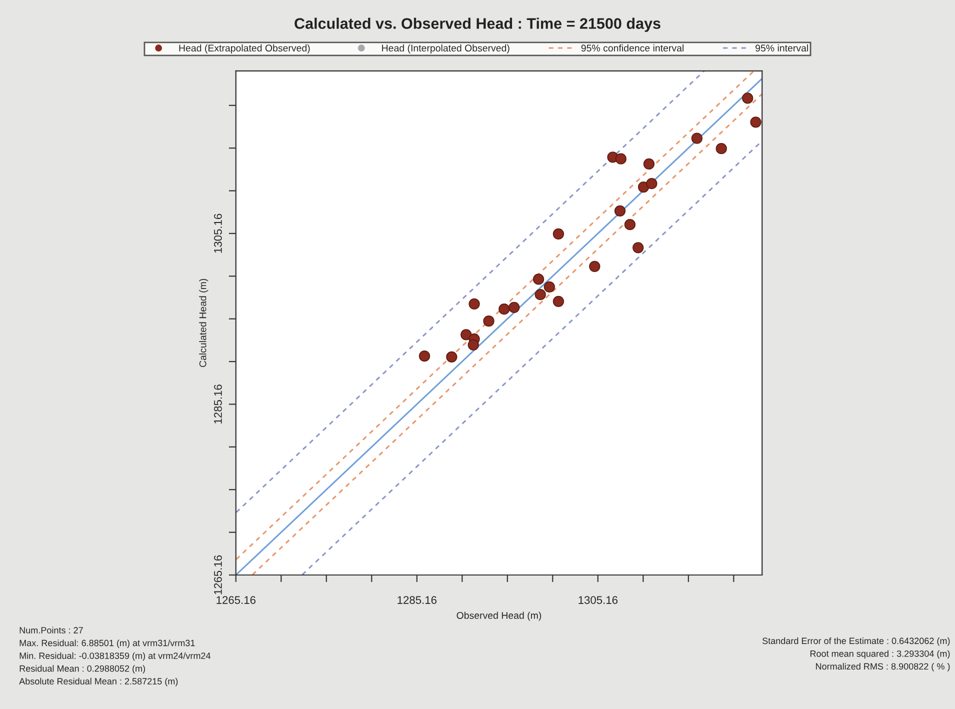 The image size is (955, 709). What do you see at coordinates (446, 49) in the screenshot?
I see `legend-label: Head (Interpolated Observed)` at bounding box center [446, 49].